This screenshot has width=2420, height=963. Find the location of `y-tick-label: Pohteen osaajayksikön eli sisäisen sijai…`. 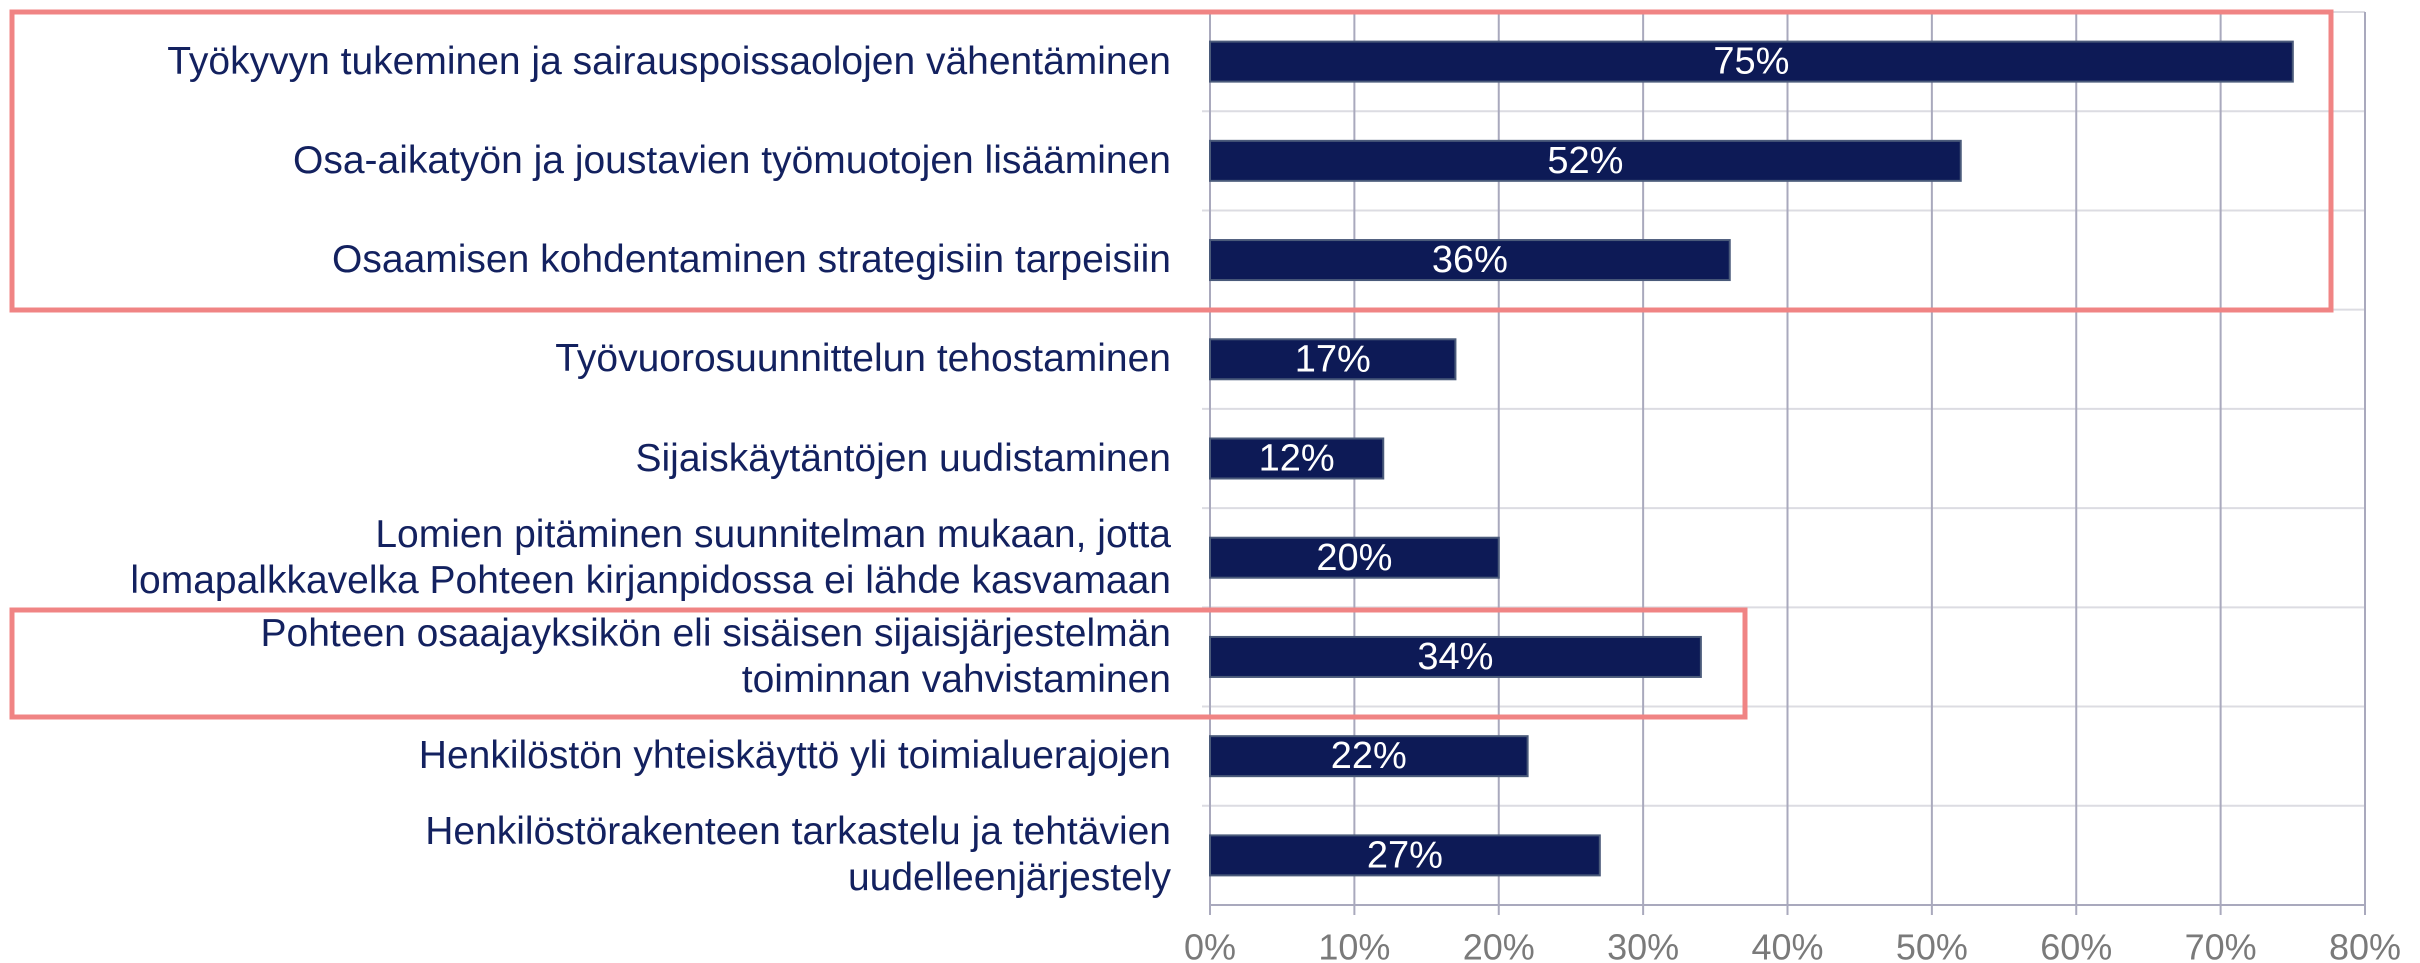

y-tick-label: Pohteen osaajayksikön eli sisäisen sijai… is located at coordinates (715, 656).